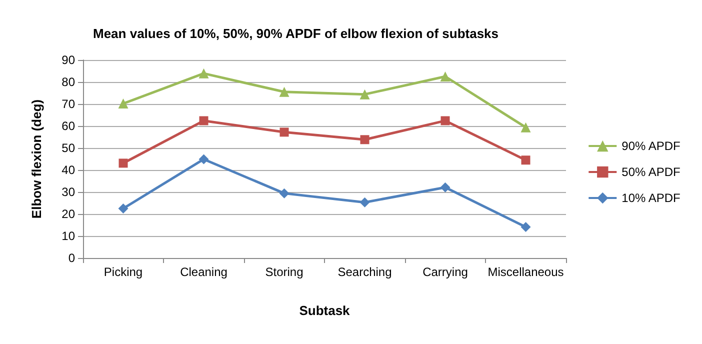 The height and width of the screenshot is (344, 702). What do you see at coordinates (69, 236) in the screenshot?
I see `y-tick-label: 10` at bounding box center [69, 236].